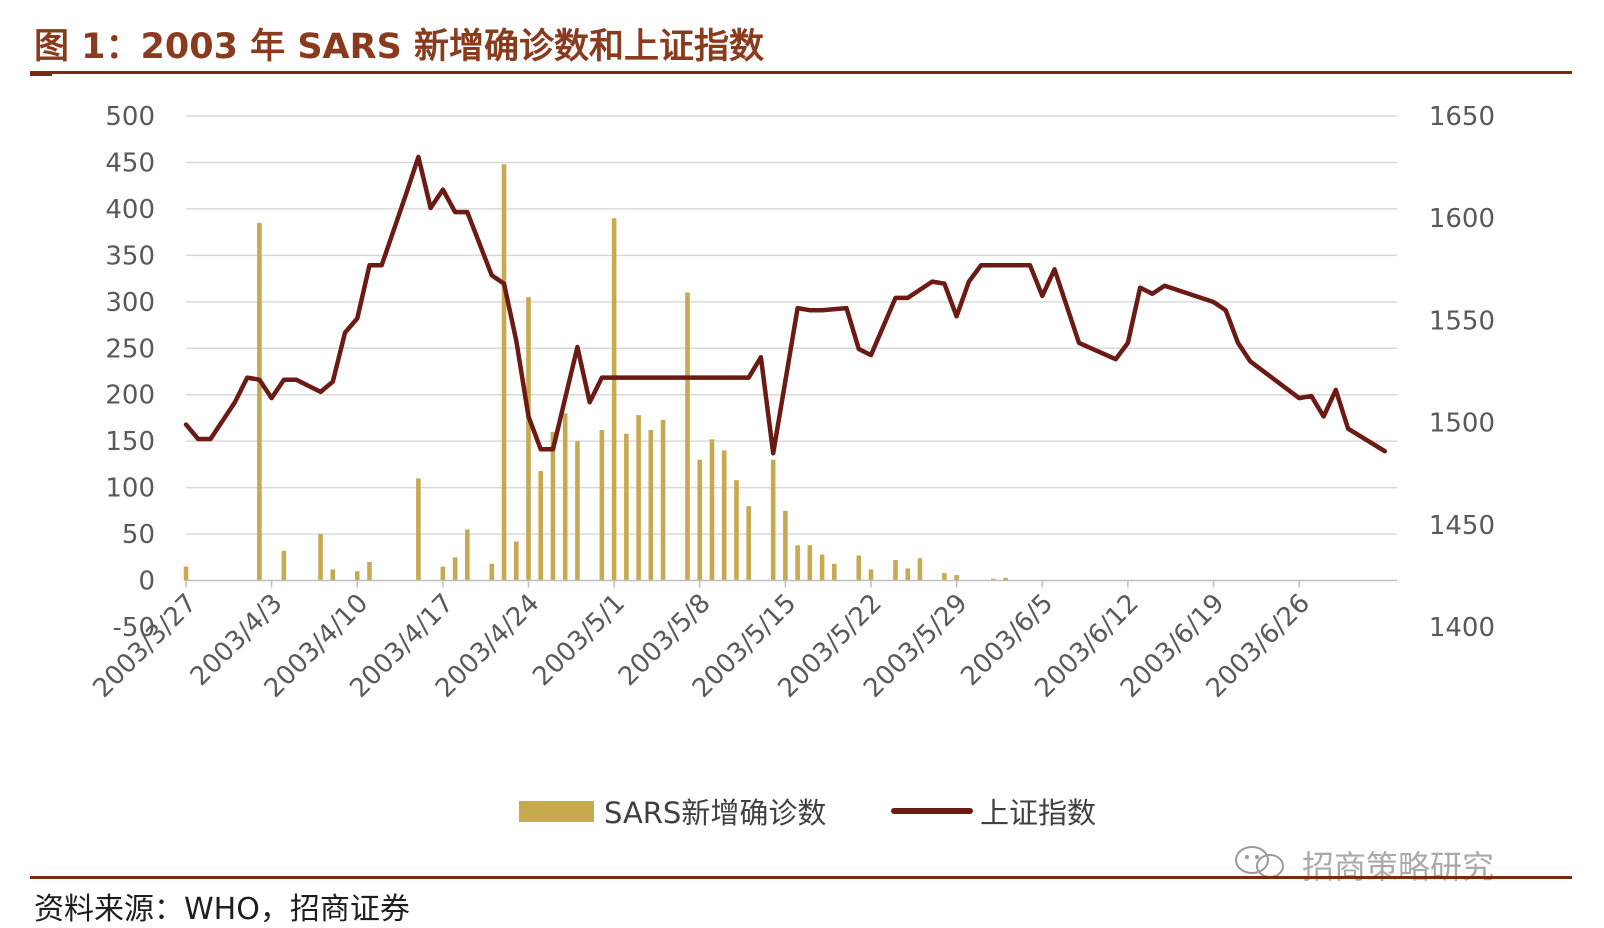 The height and width of the screenshot is (928, 1604). What do you see at coordinates (130, 349) in the screenshot?
I see `y-left-tick-label: 250` at bounding box center [130, 349].